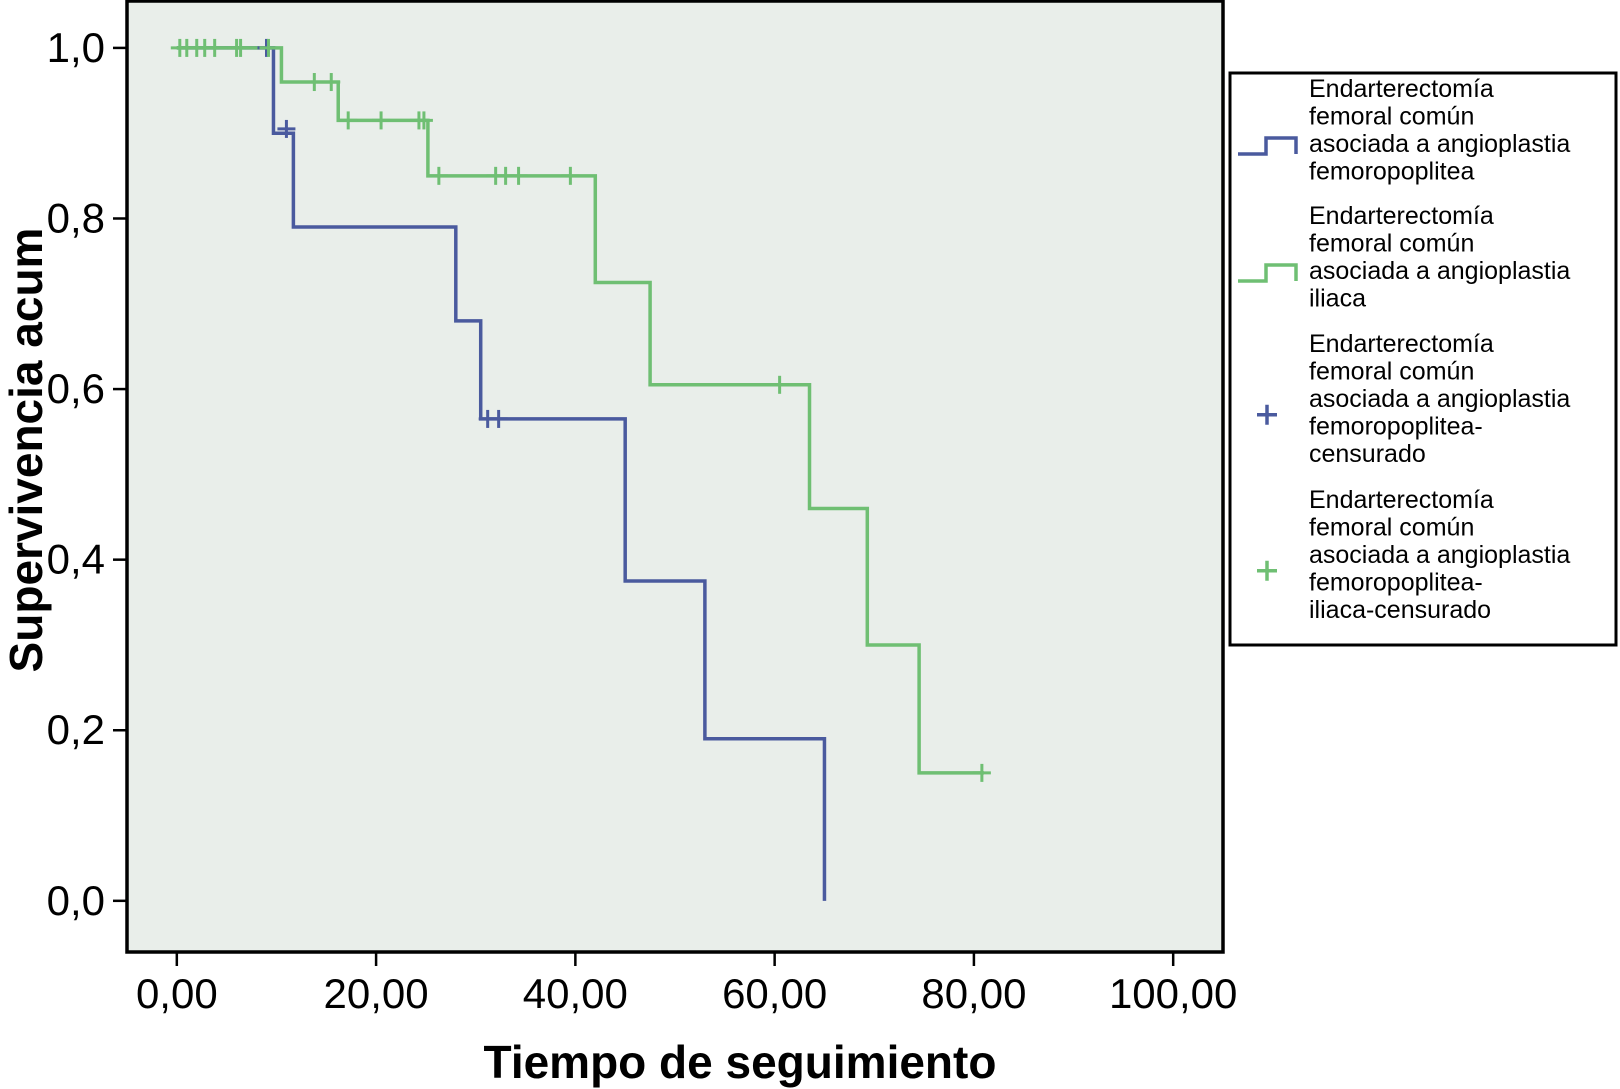  Describe the element at coordinates (1367, 454) in the screenshot. I see `legend-label: censurado` at that location.